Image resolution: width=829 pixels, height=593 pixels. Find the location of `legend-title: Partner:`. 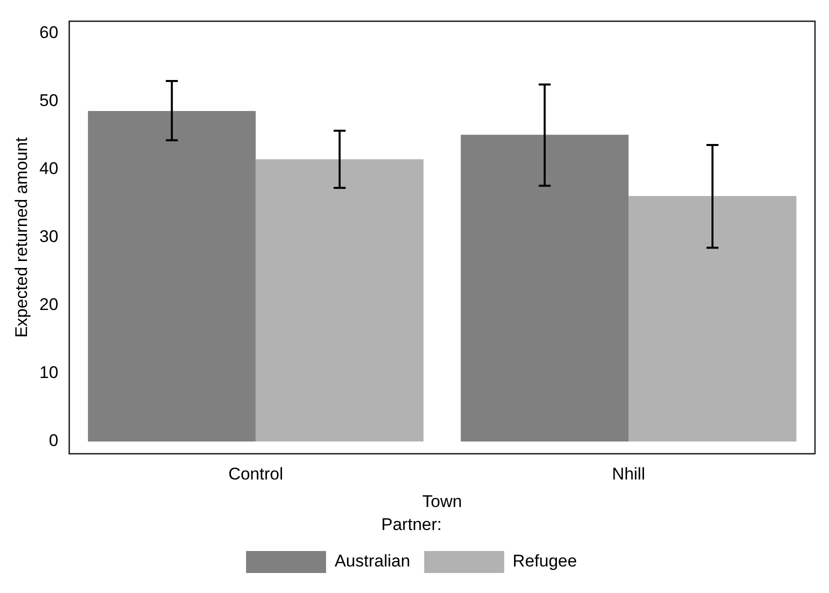

legend-title: Partner: is located at coordinates (411, 524).